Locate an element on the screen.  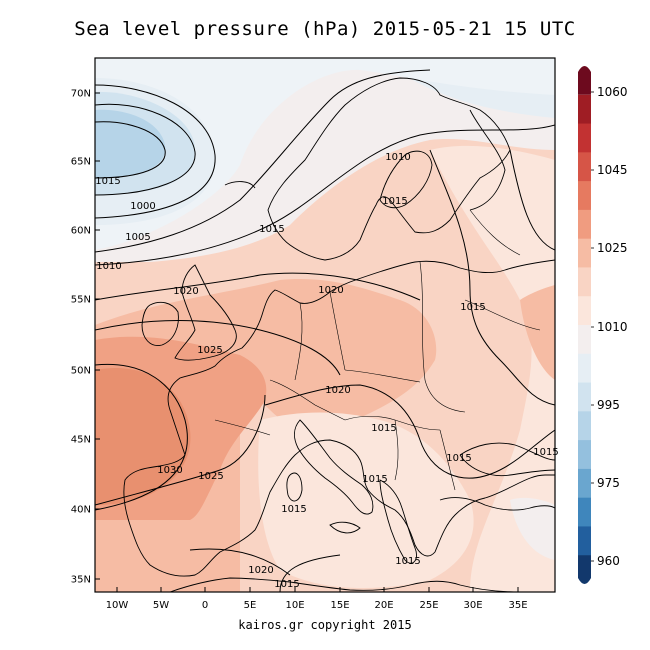
colorbar: 1060 1045 1025 1010 995 975 960 is located at coordinates (603, 325).